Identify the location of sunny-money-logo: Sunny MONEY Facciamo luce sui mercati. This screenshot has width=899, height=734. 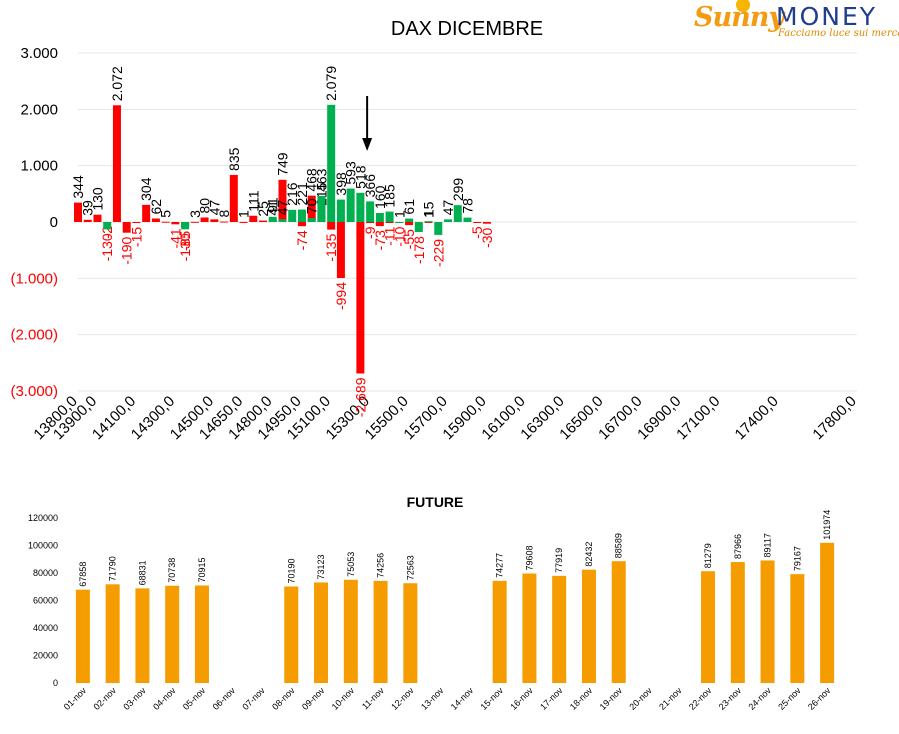
(794, 21).